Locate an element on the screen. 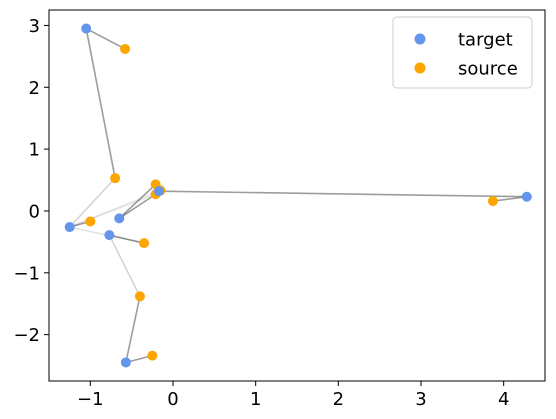 The image size is (556, 419). x-tick-label: 4 is located at coordinates (503, 399).